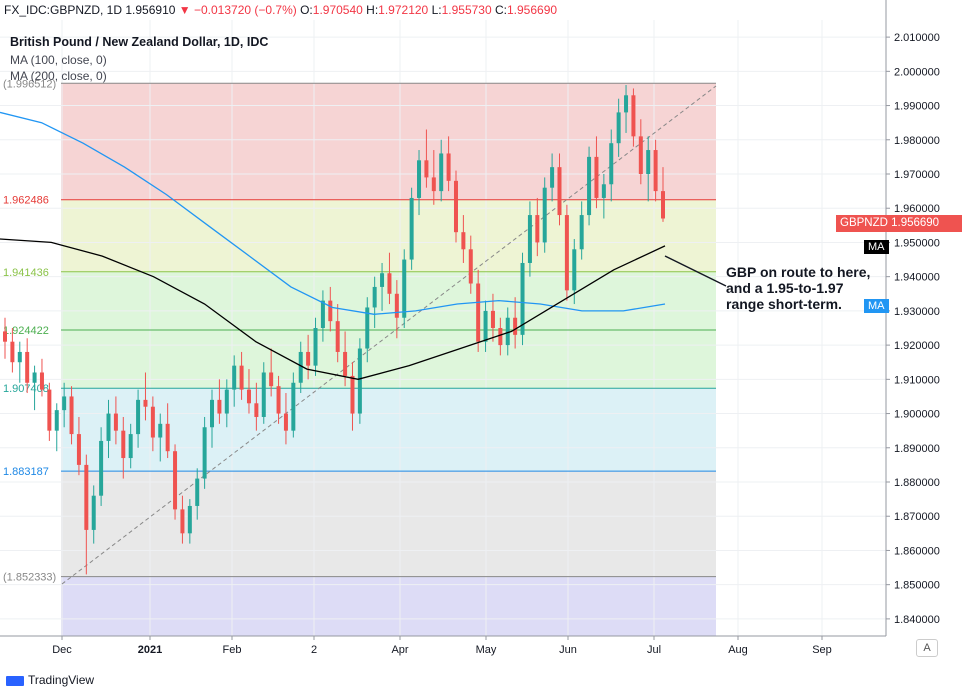 Image resolution: width=962 pixels, height=693 pixels. I want to click on y-tick-label: 1.900000, so click(917, 415).